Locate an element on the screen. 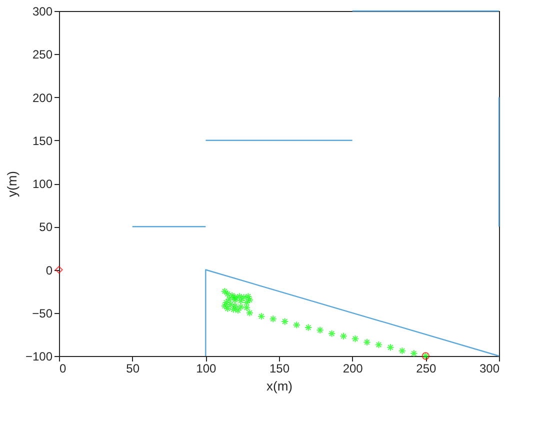  y-tick-label: 150 is located at coordinates (42, 141).